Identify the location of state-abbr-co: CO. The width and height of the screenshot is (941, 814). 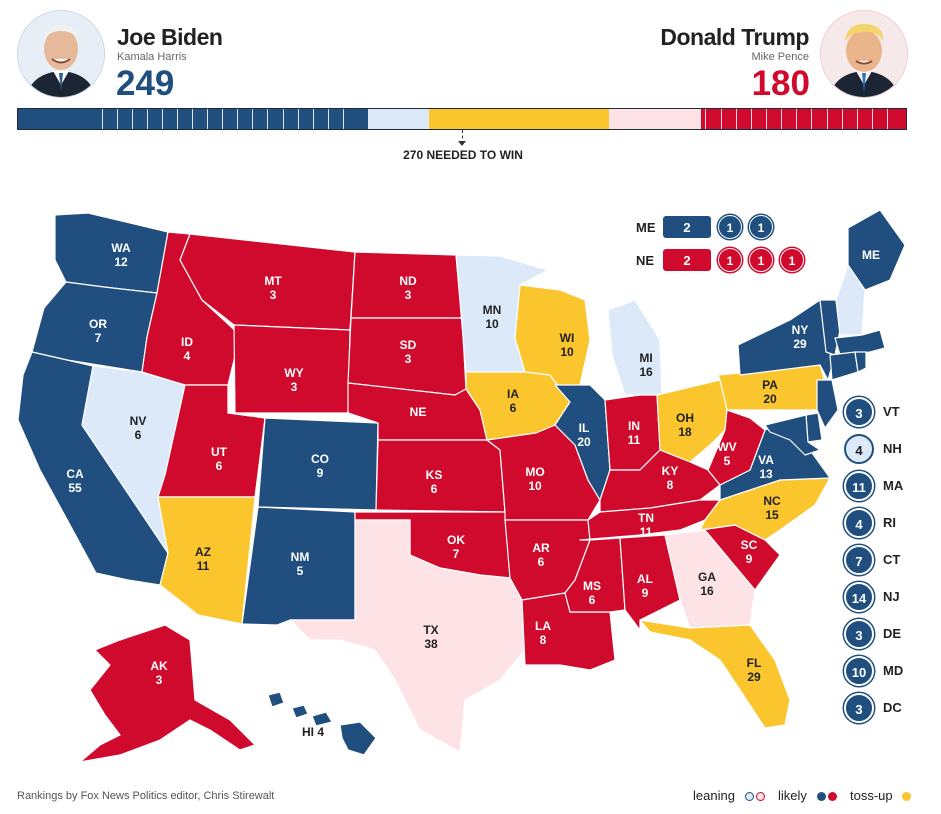
(320, 459).